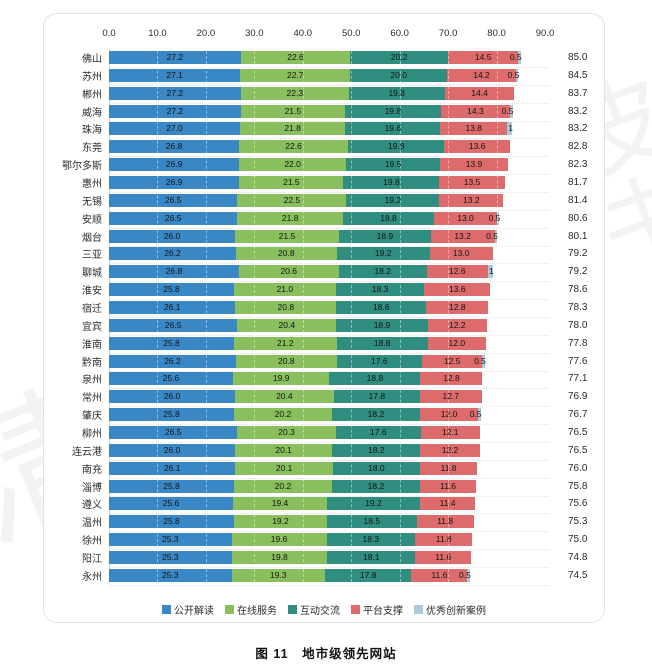 This screenshot has width=652, height=668. Describe the element at coordinates (92, 470) in the screenshot. I see `row-city-label: 南充` at that location.